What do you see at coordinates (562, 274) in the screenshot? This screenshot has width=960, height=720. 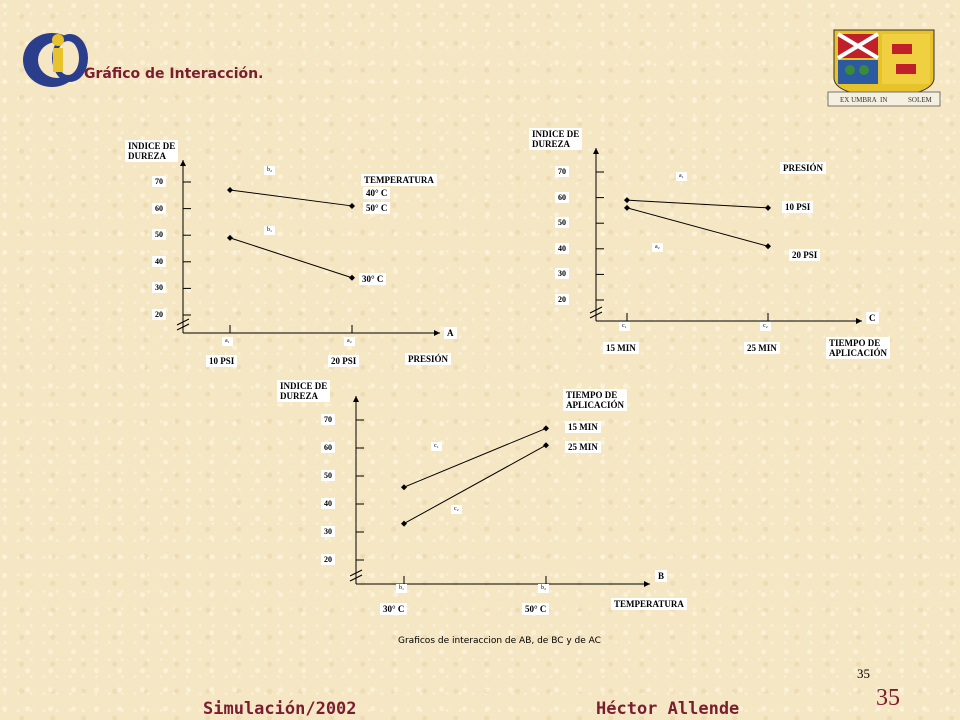 I see `y-tick-label-ac-4: 30` at bounding box center [562, 274].